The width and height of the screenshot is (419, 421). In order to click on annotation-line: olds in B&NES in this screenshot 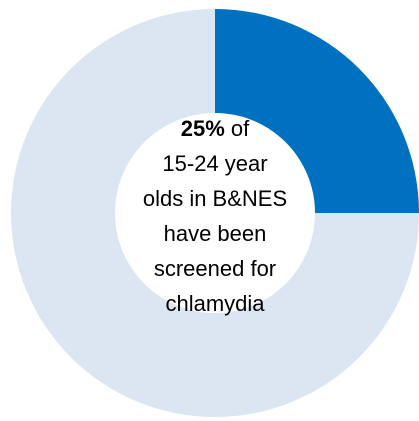, I will do `click(215, 198)`.